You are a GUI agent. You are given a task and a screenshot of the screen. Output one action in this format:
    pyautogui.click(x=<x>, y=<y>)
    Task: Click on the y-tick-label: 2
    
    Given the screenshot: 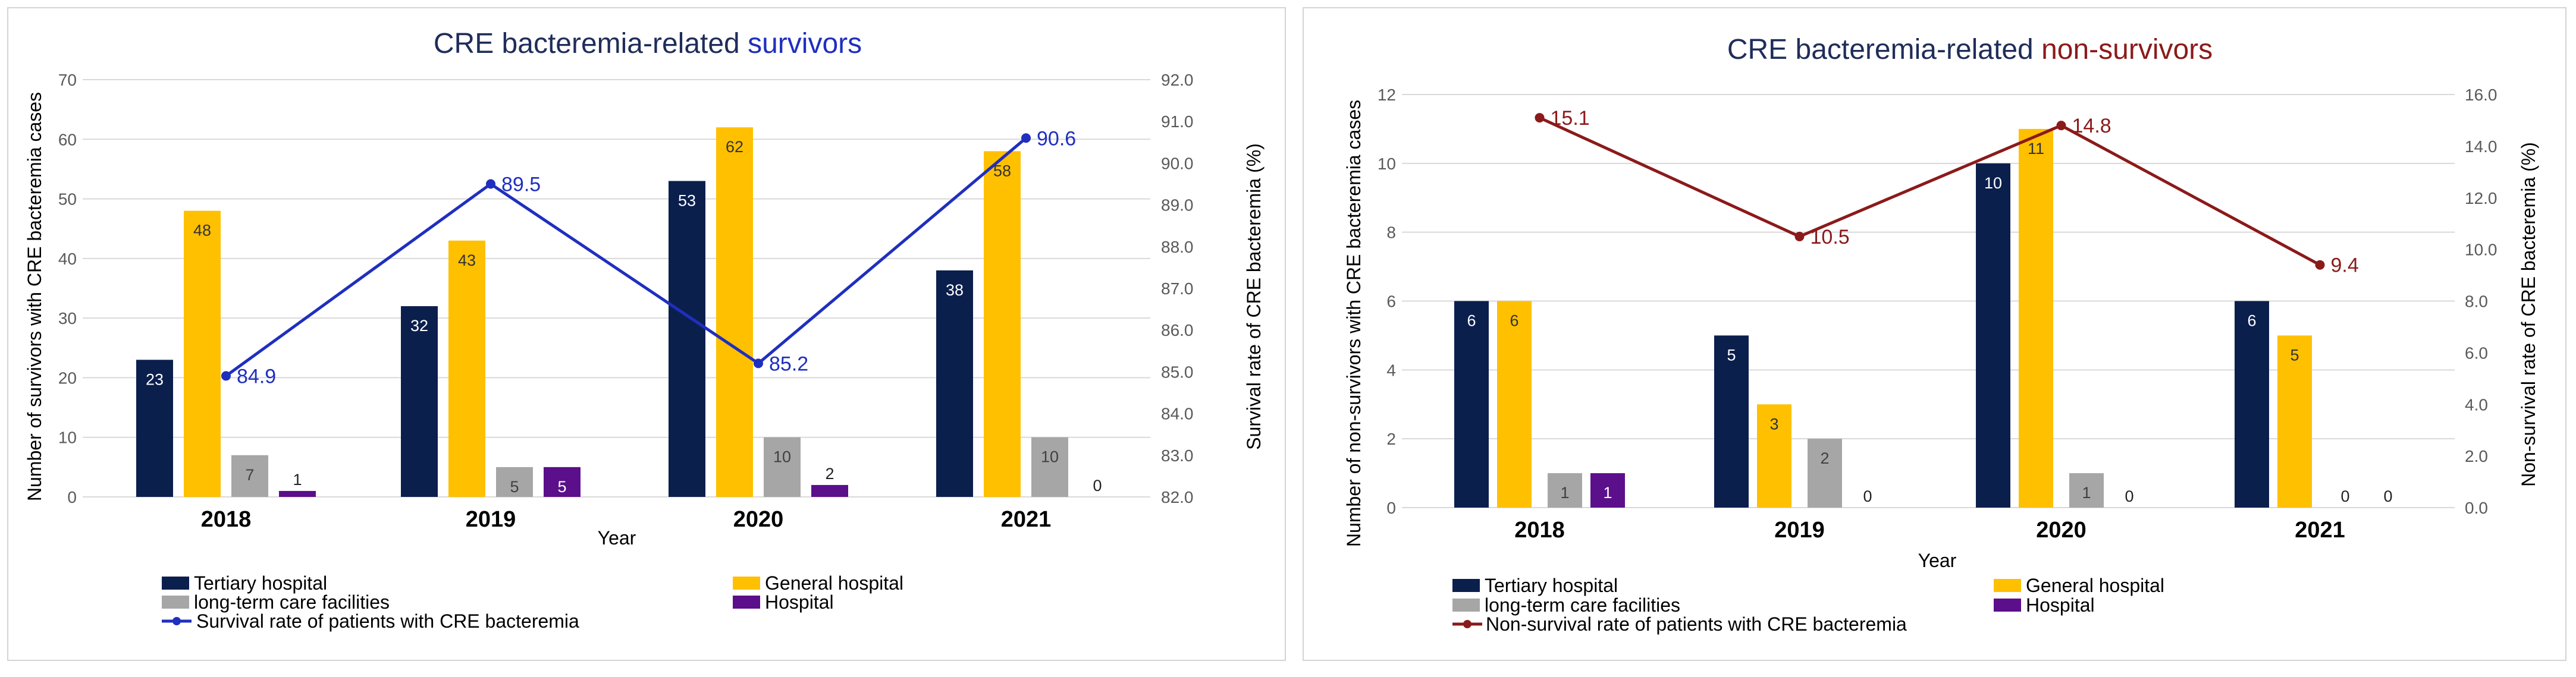 What is the action you would take?
    pyautogui.click(x=1391, y=439)
    